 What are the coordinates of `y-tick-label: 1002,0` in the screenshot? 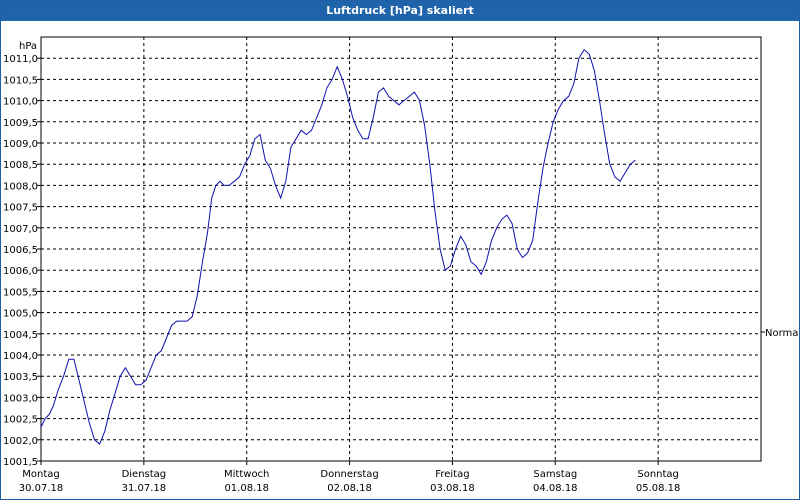 It's located at (20, 441).